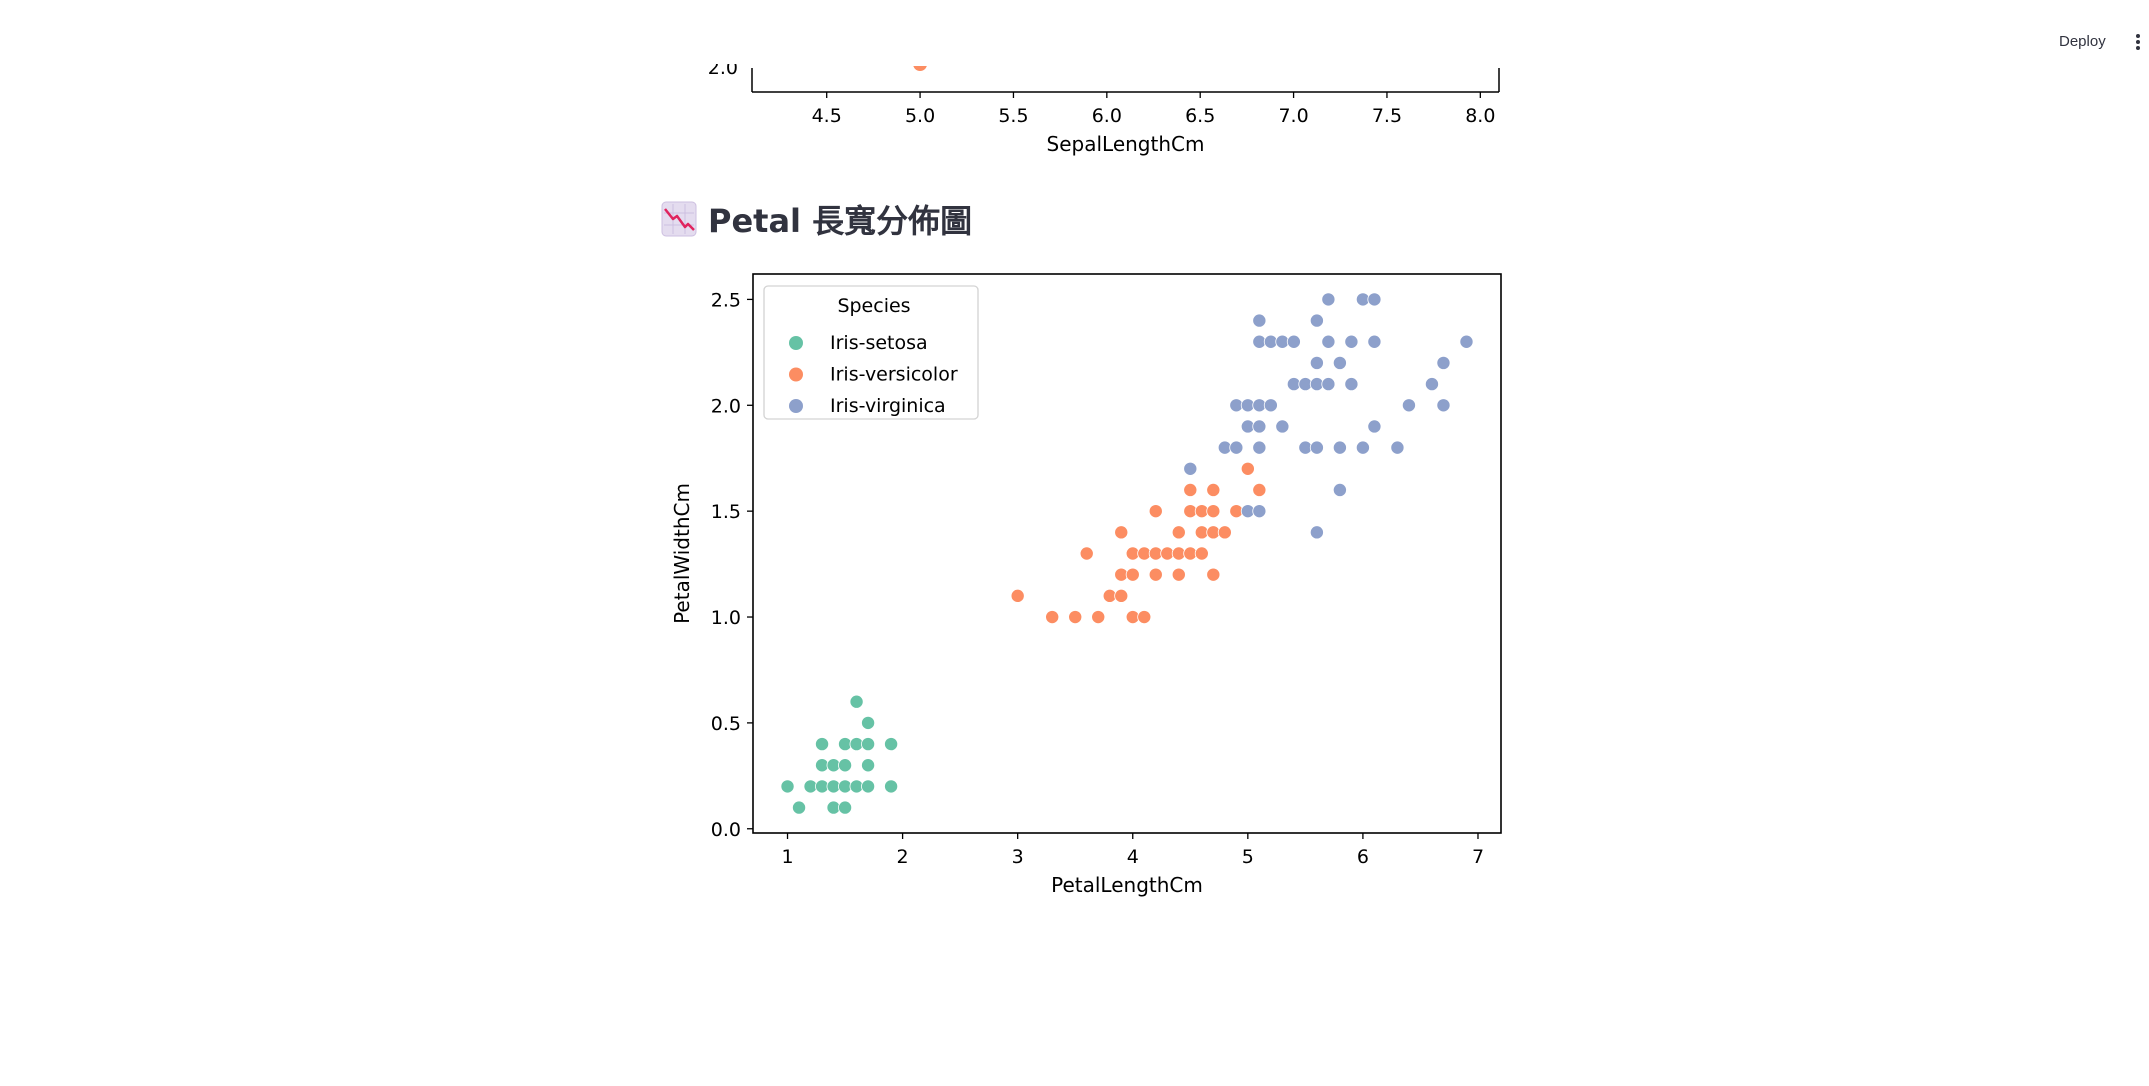 The image size is (2149, 1086). I want to click on legend-title: Species, so click(873, 306).